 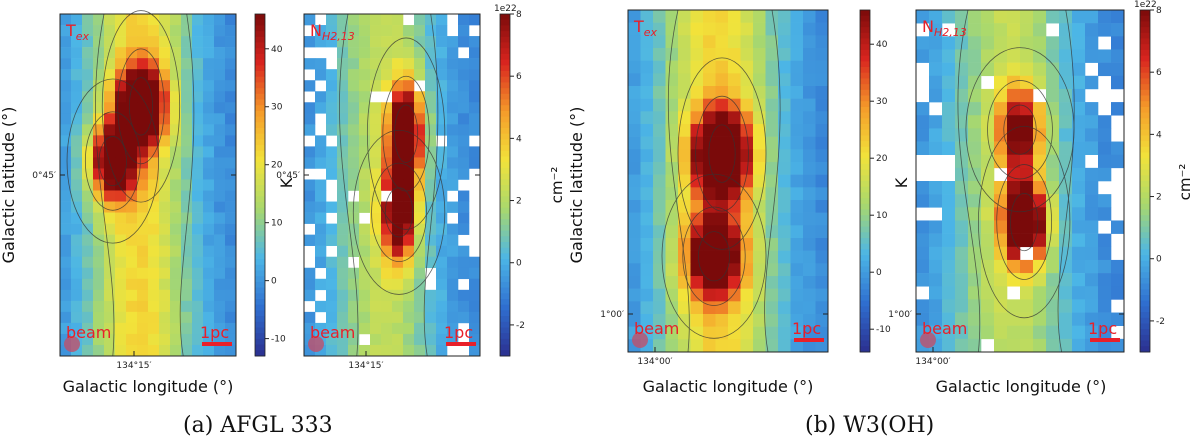 What do you see at coordinates (88, 332) in the screenshot?
I see `beam-label: beam` at bounding box center [88, 332].